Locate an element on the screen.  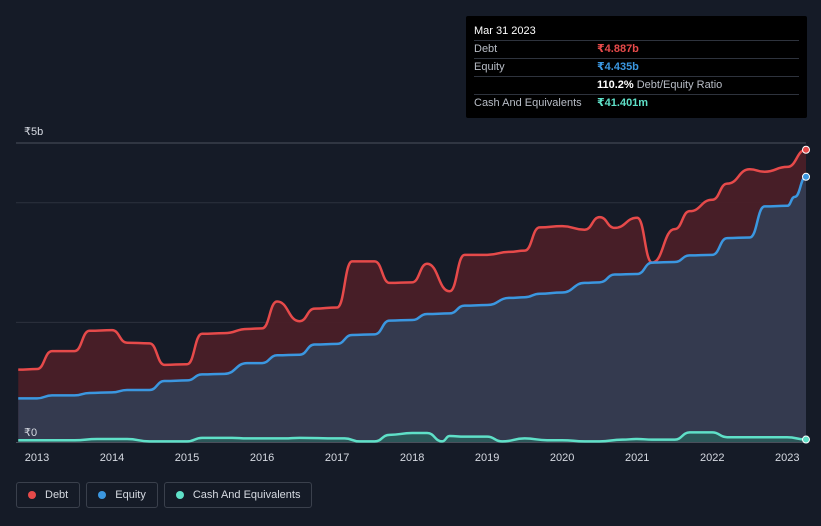
tooltip-date: Mar 31 2023 is located at coordinates (505, 31).